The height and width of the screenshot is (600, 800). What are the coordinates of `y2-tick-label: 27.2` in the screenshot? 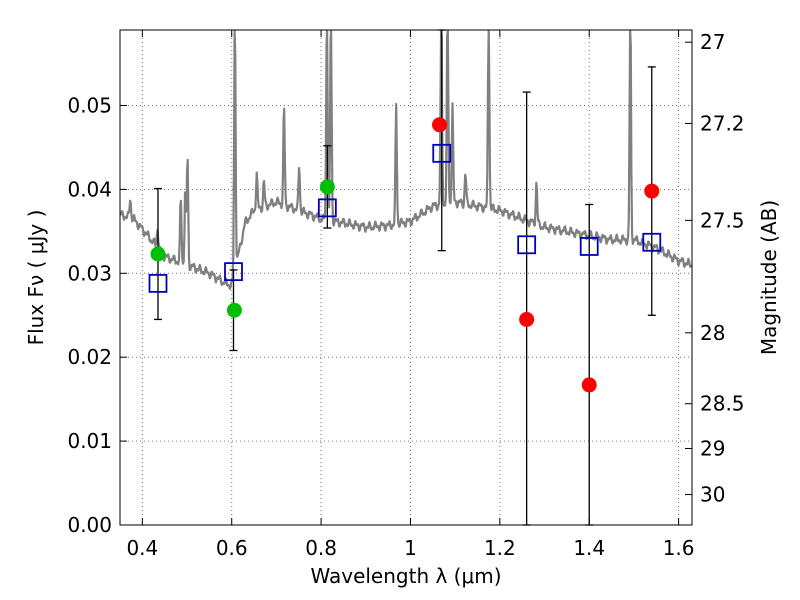 It's located at (722, 123).